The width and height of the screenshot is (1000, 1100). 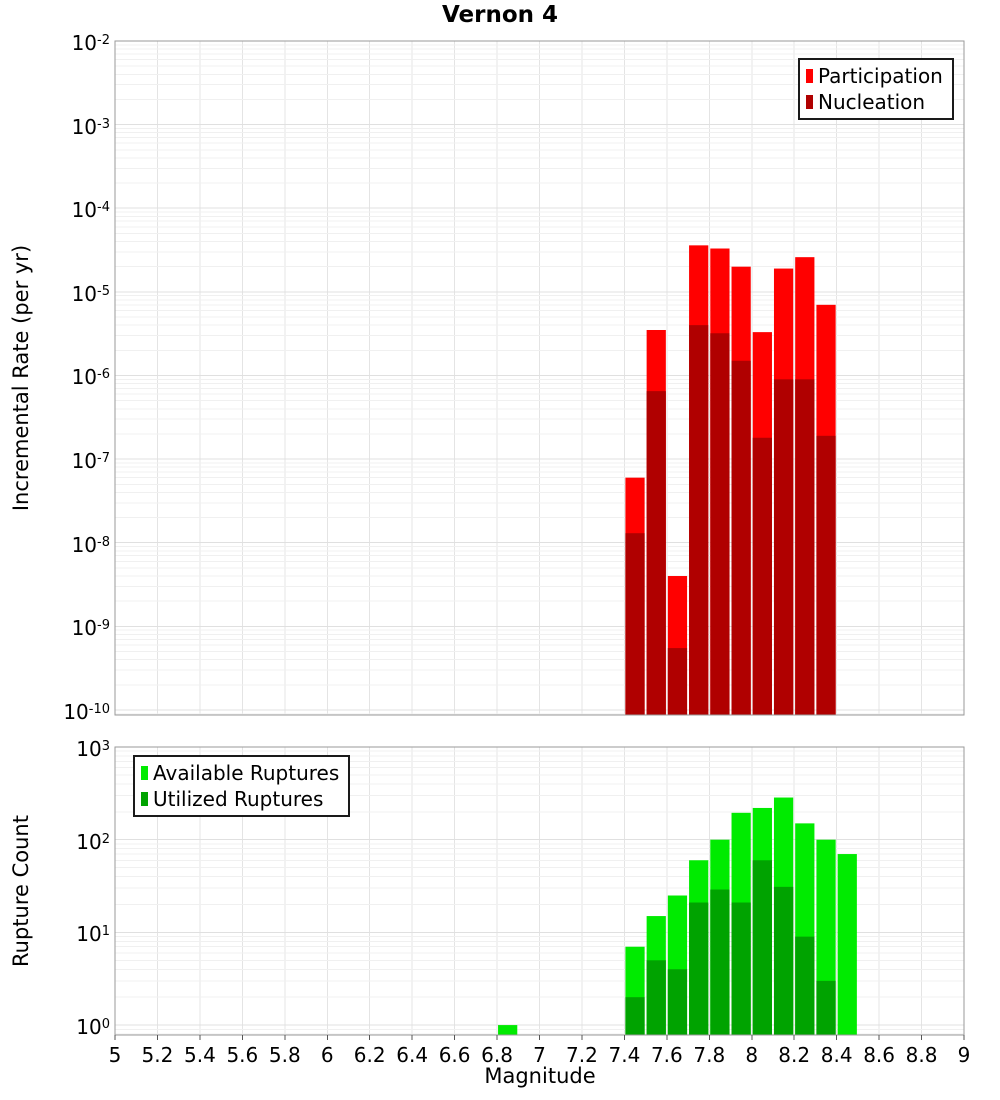 I want to click on x-tick-label: 5.6, so click(x=242, y=1055).